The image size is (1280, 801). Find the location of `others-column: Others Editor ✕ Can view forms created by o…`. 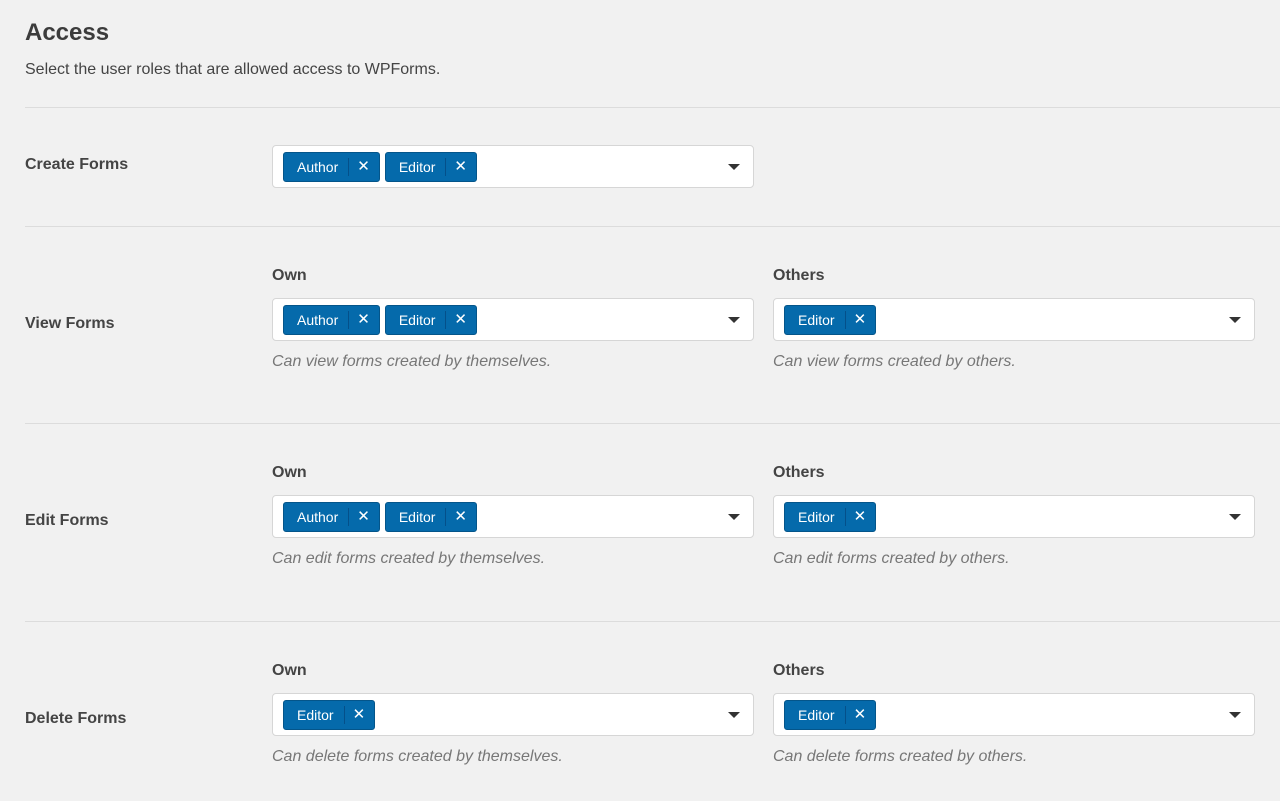

others-column: Others Editor ✕ Can view forms created by o… is located at coordinates (1014, 317).